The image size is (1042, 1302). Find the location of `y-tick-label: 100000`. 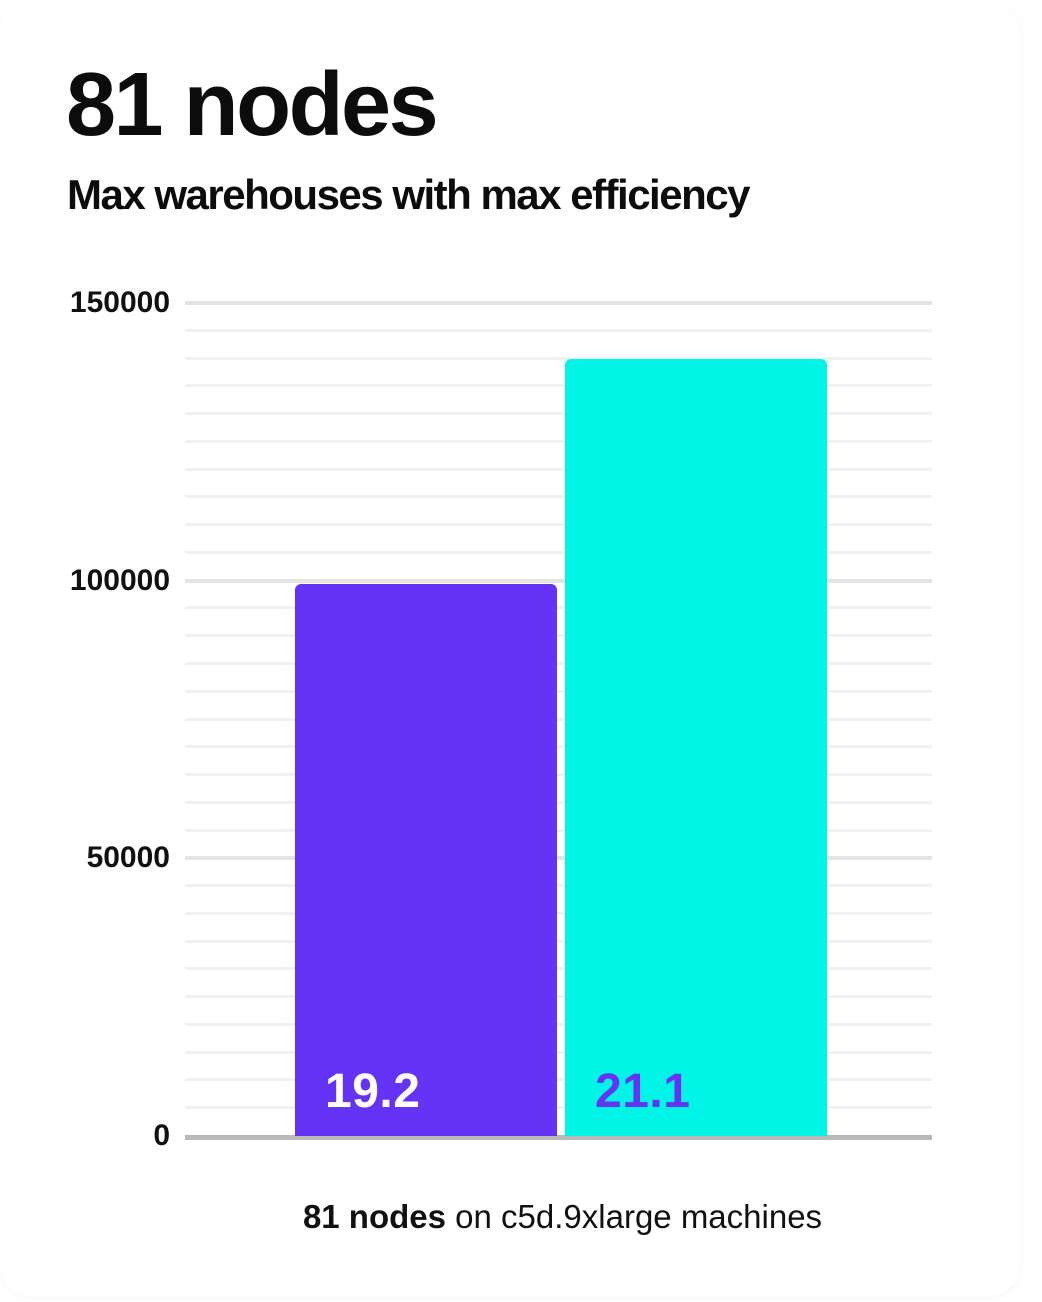

y-tick-label: 100000 is located at coordinates (119, 580).